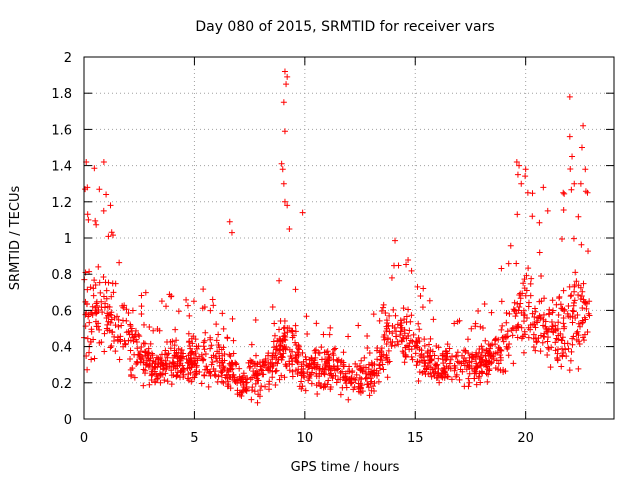 The height and width of the screenshot is (480, 640). What do you see at coordinates (61, 203) in the screenshot?
I see `y-tick-label: 1.2` at bounding box center [61, 203].